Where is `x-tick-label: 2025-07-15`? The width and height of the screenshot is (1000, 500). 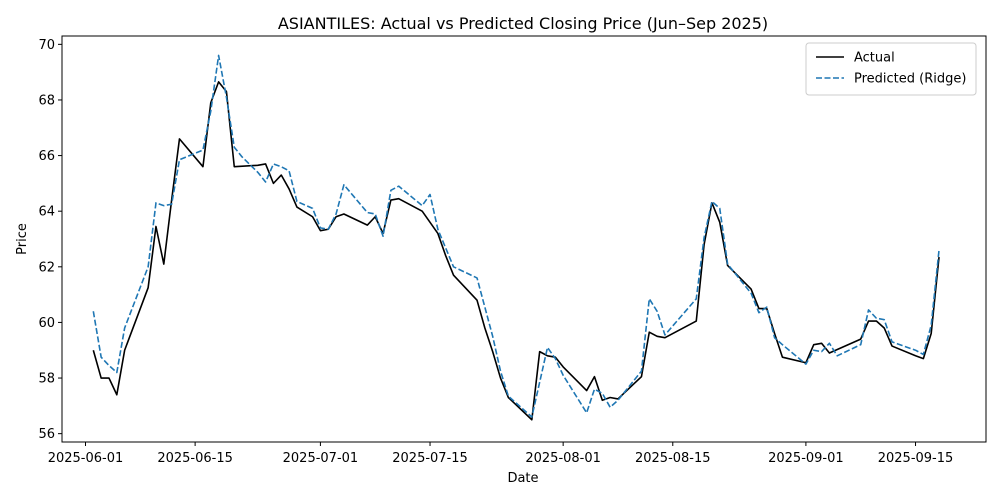
x-tick-label: 2025-07-15 is located at coordinates (430, 458).